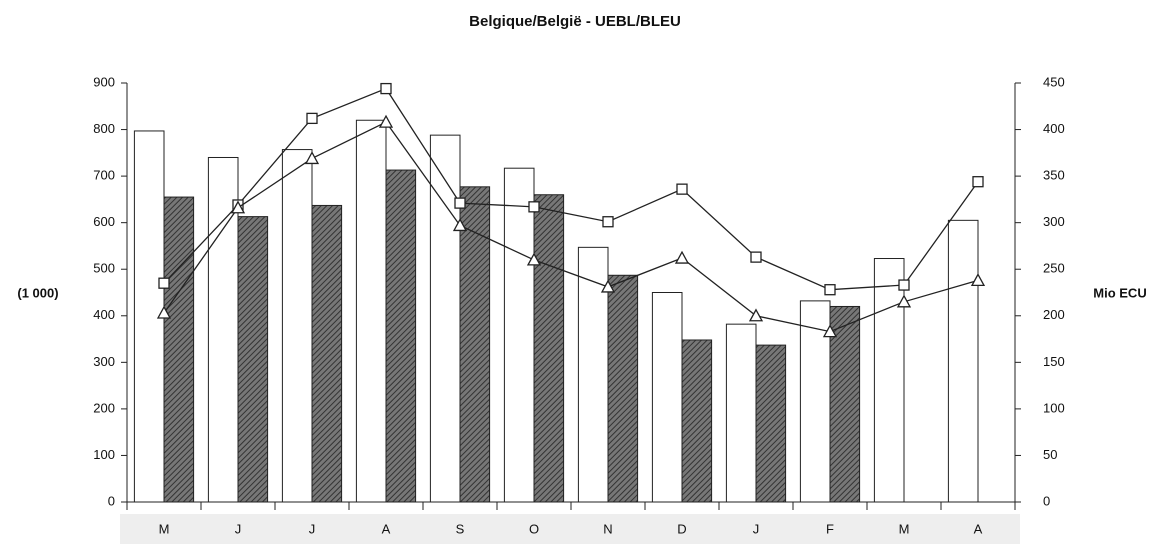  I want to click on y2-tick-label: 300, so click(1054, 221).